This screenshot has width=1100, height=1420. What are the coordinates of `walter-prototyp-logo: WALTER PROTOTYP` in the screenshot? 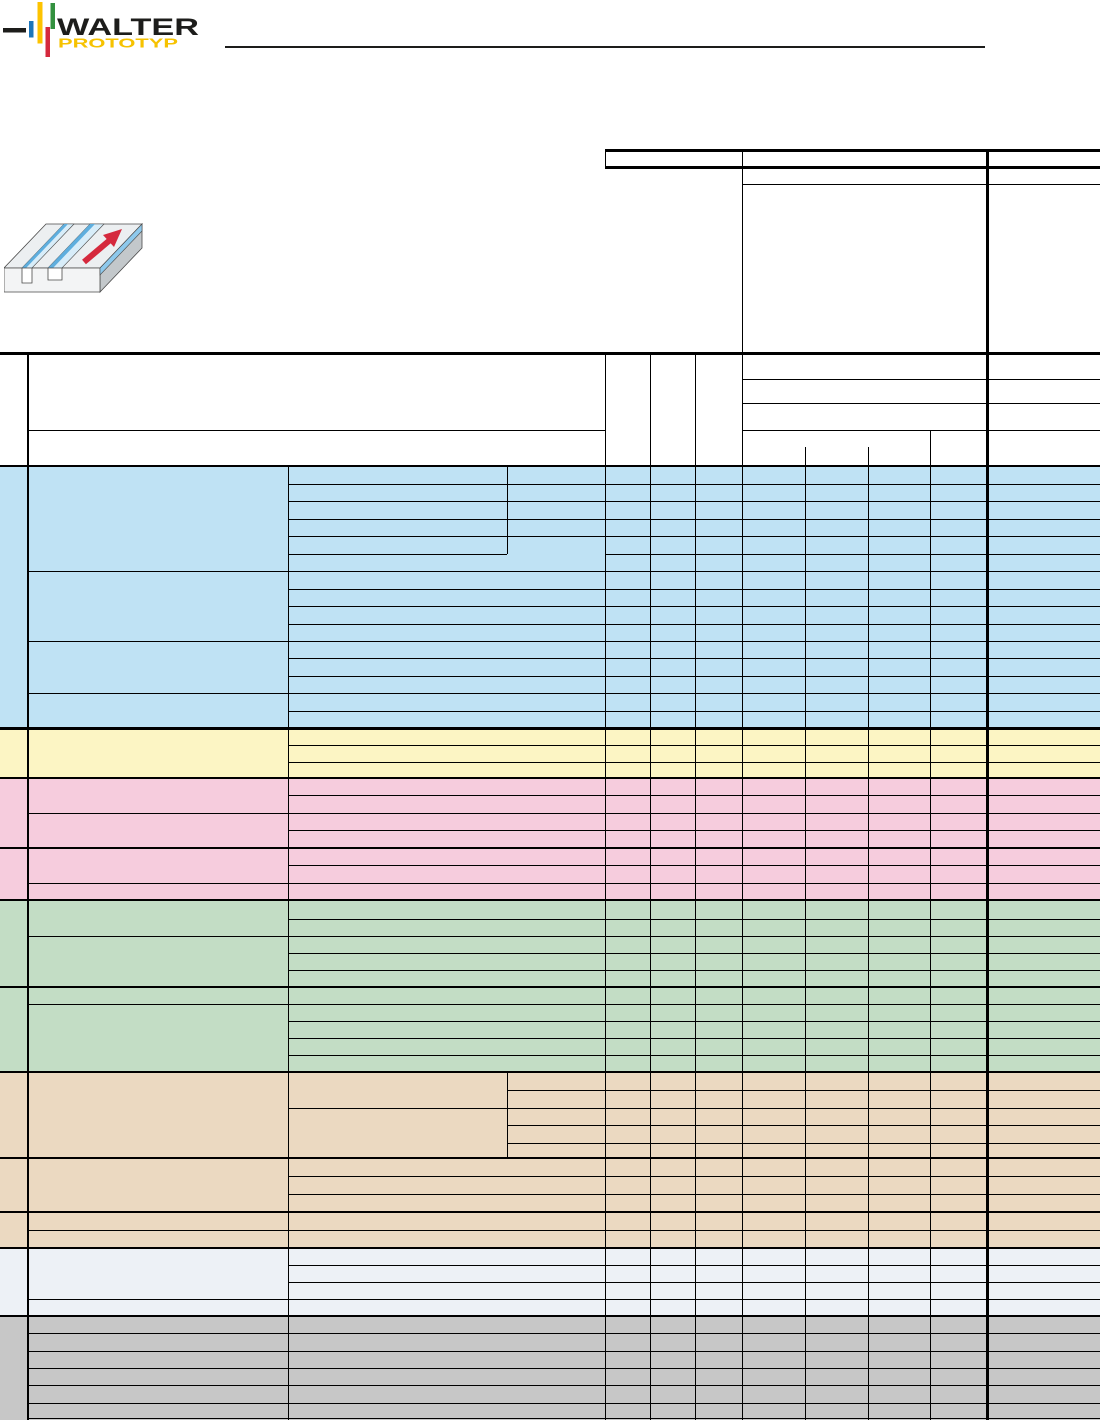 It's located at (101, 29).